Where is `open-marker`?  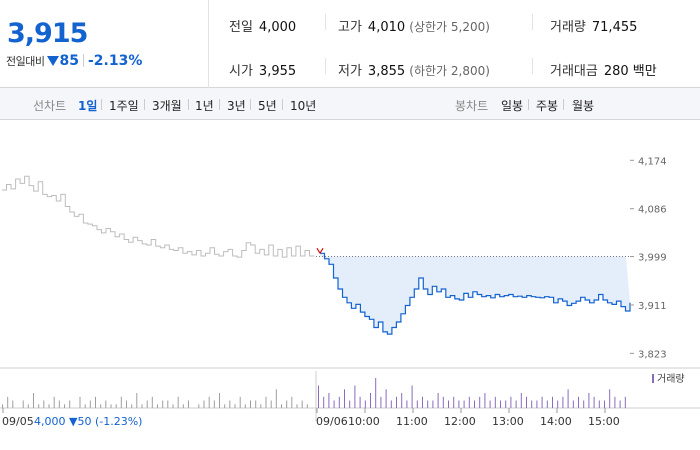 open-marker is located at coordinates (320, 250).